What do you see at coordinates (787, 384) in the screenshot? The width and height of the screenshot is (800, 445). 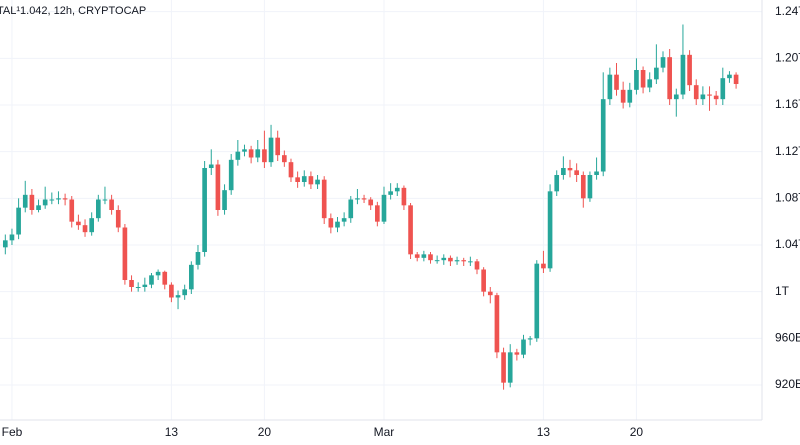 I see `y-tick-label: 920B` at bounding box center [787, 384].